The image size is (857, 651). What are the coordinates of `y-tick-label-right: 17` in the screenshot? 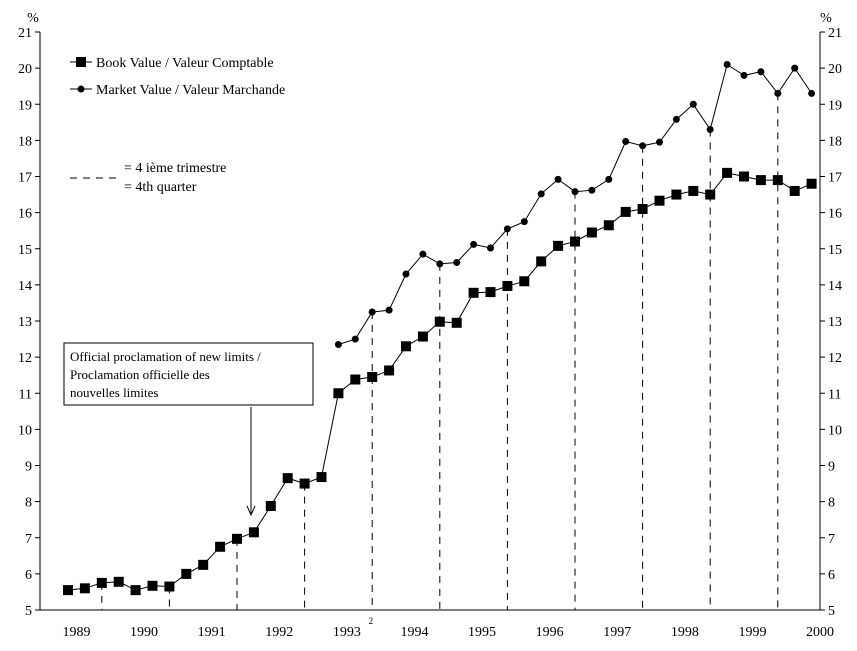 It's located at (835, 178).